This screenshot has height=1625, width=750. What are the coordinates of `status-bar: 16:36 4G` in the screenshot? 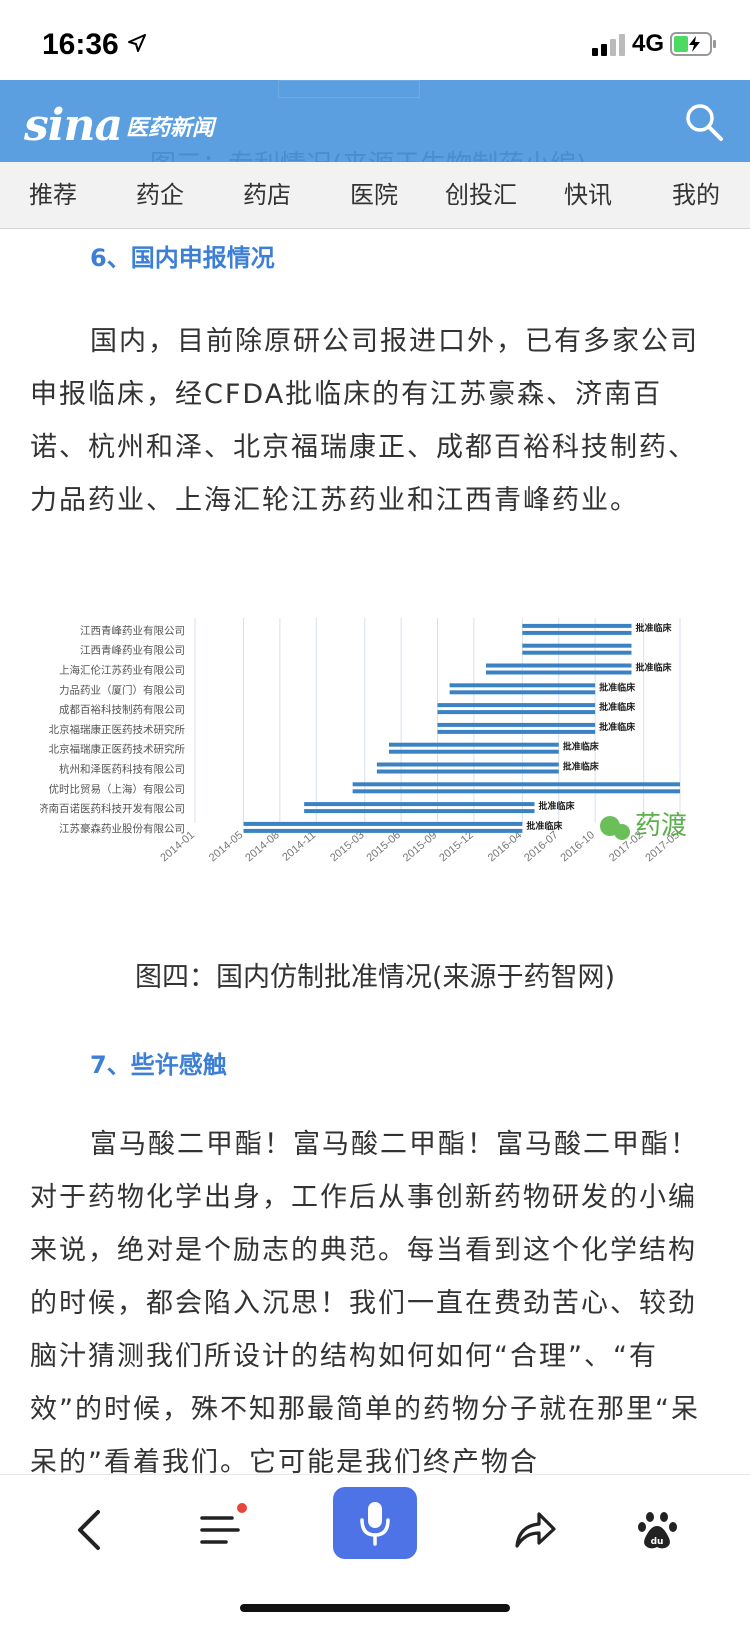 It's located at (375, 40).